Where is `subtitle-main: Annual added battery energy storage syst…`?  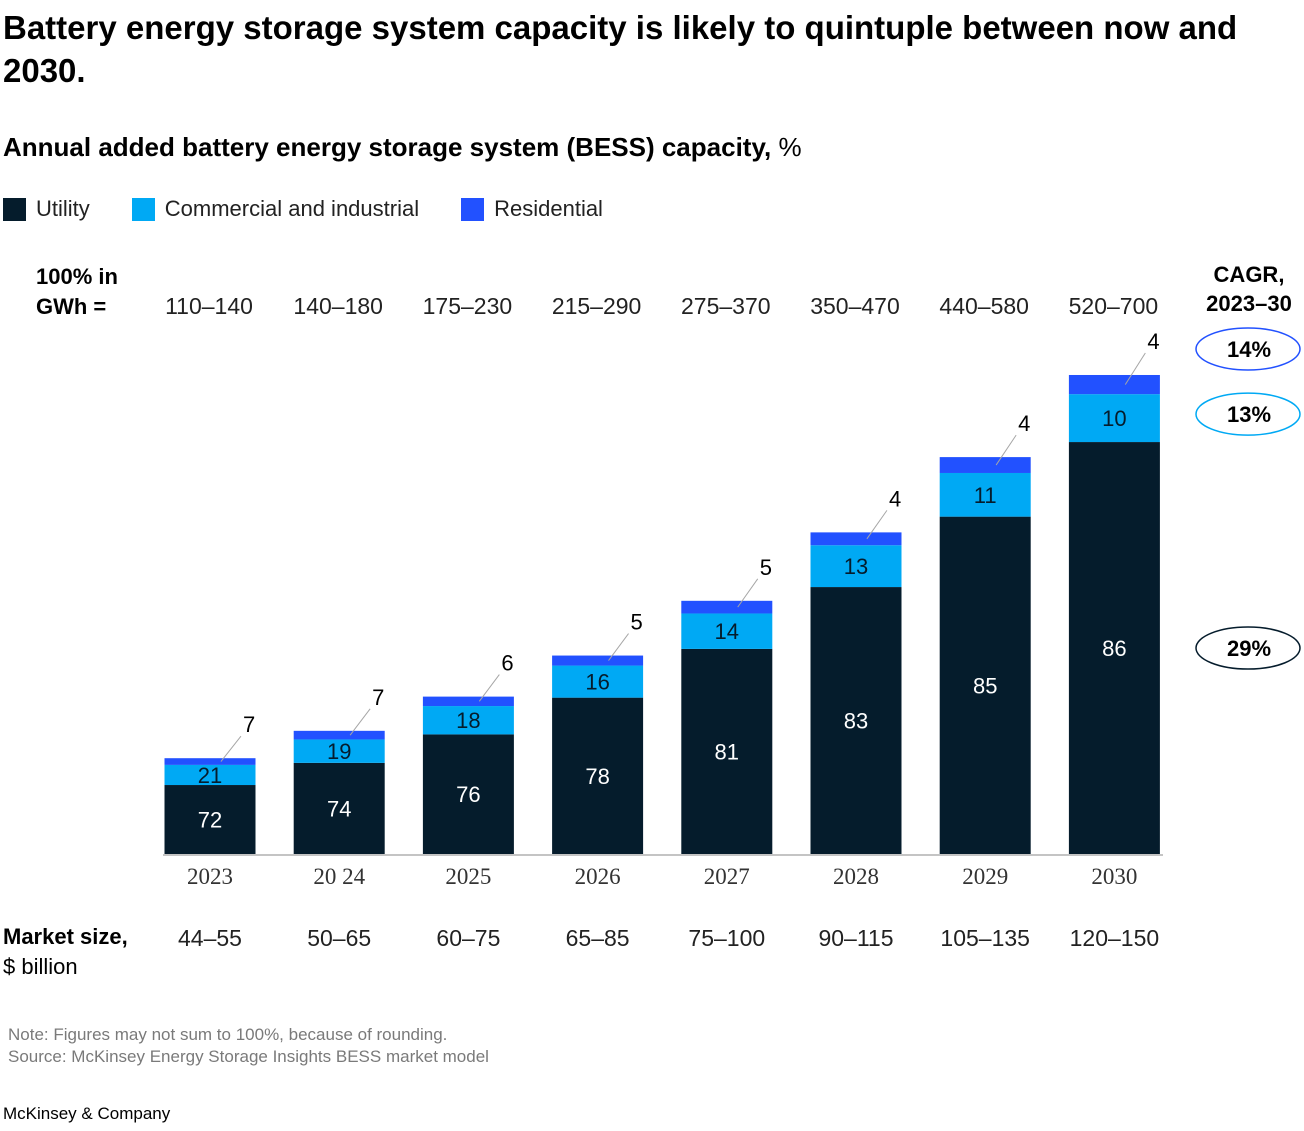 subtitle-main: Annual added battery energy storage syst… is located at coordinates (387, 147).